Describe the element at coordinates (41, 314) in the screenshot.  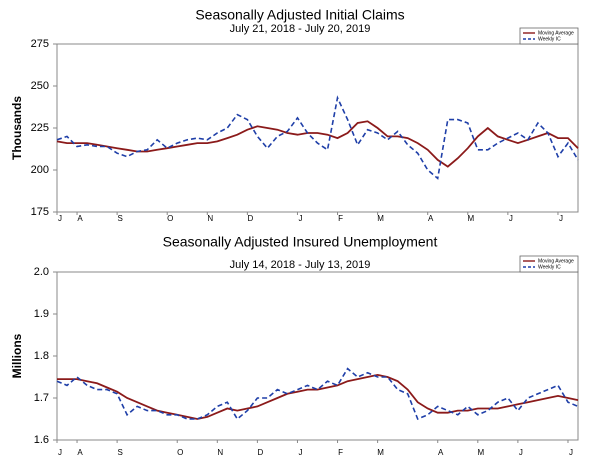
I see `y-tick-label: 1.9` at that location.